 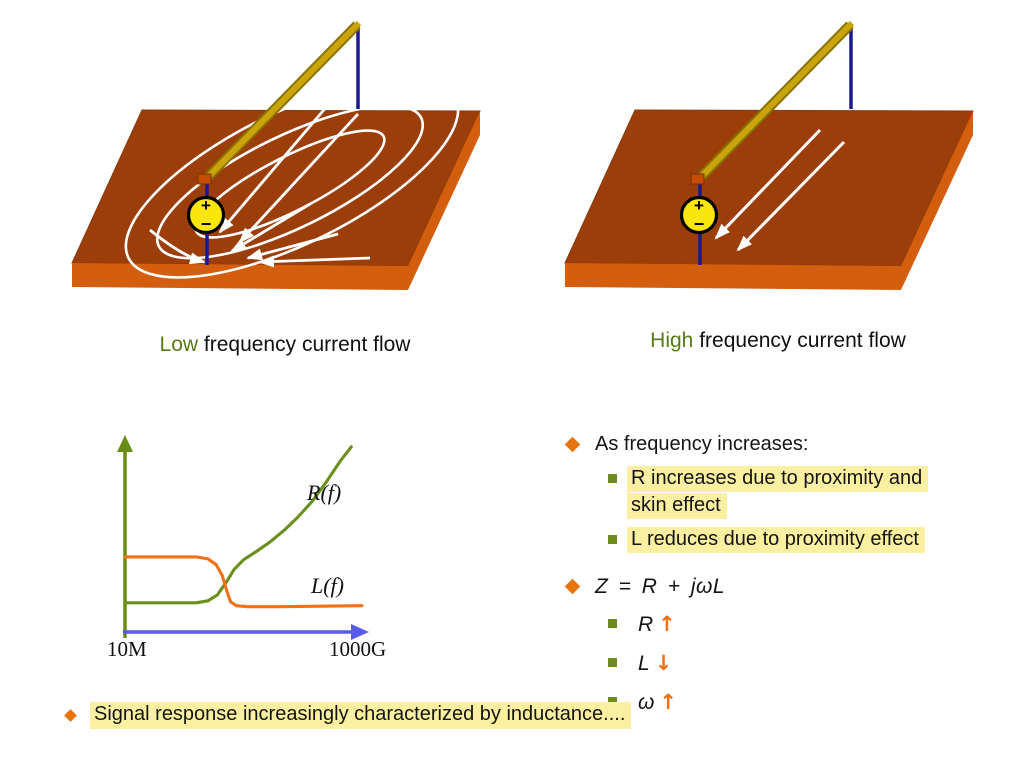 What do you see at coordinates (646, 702) in the screenshot?
I see `omega-symbol: ω` at bounding box center [646, 702].